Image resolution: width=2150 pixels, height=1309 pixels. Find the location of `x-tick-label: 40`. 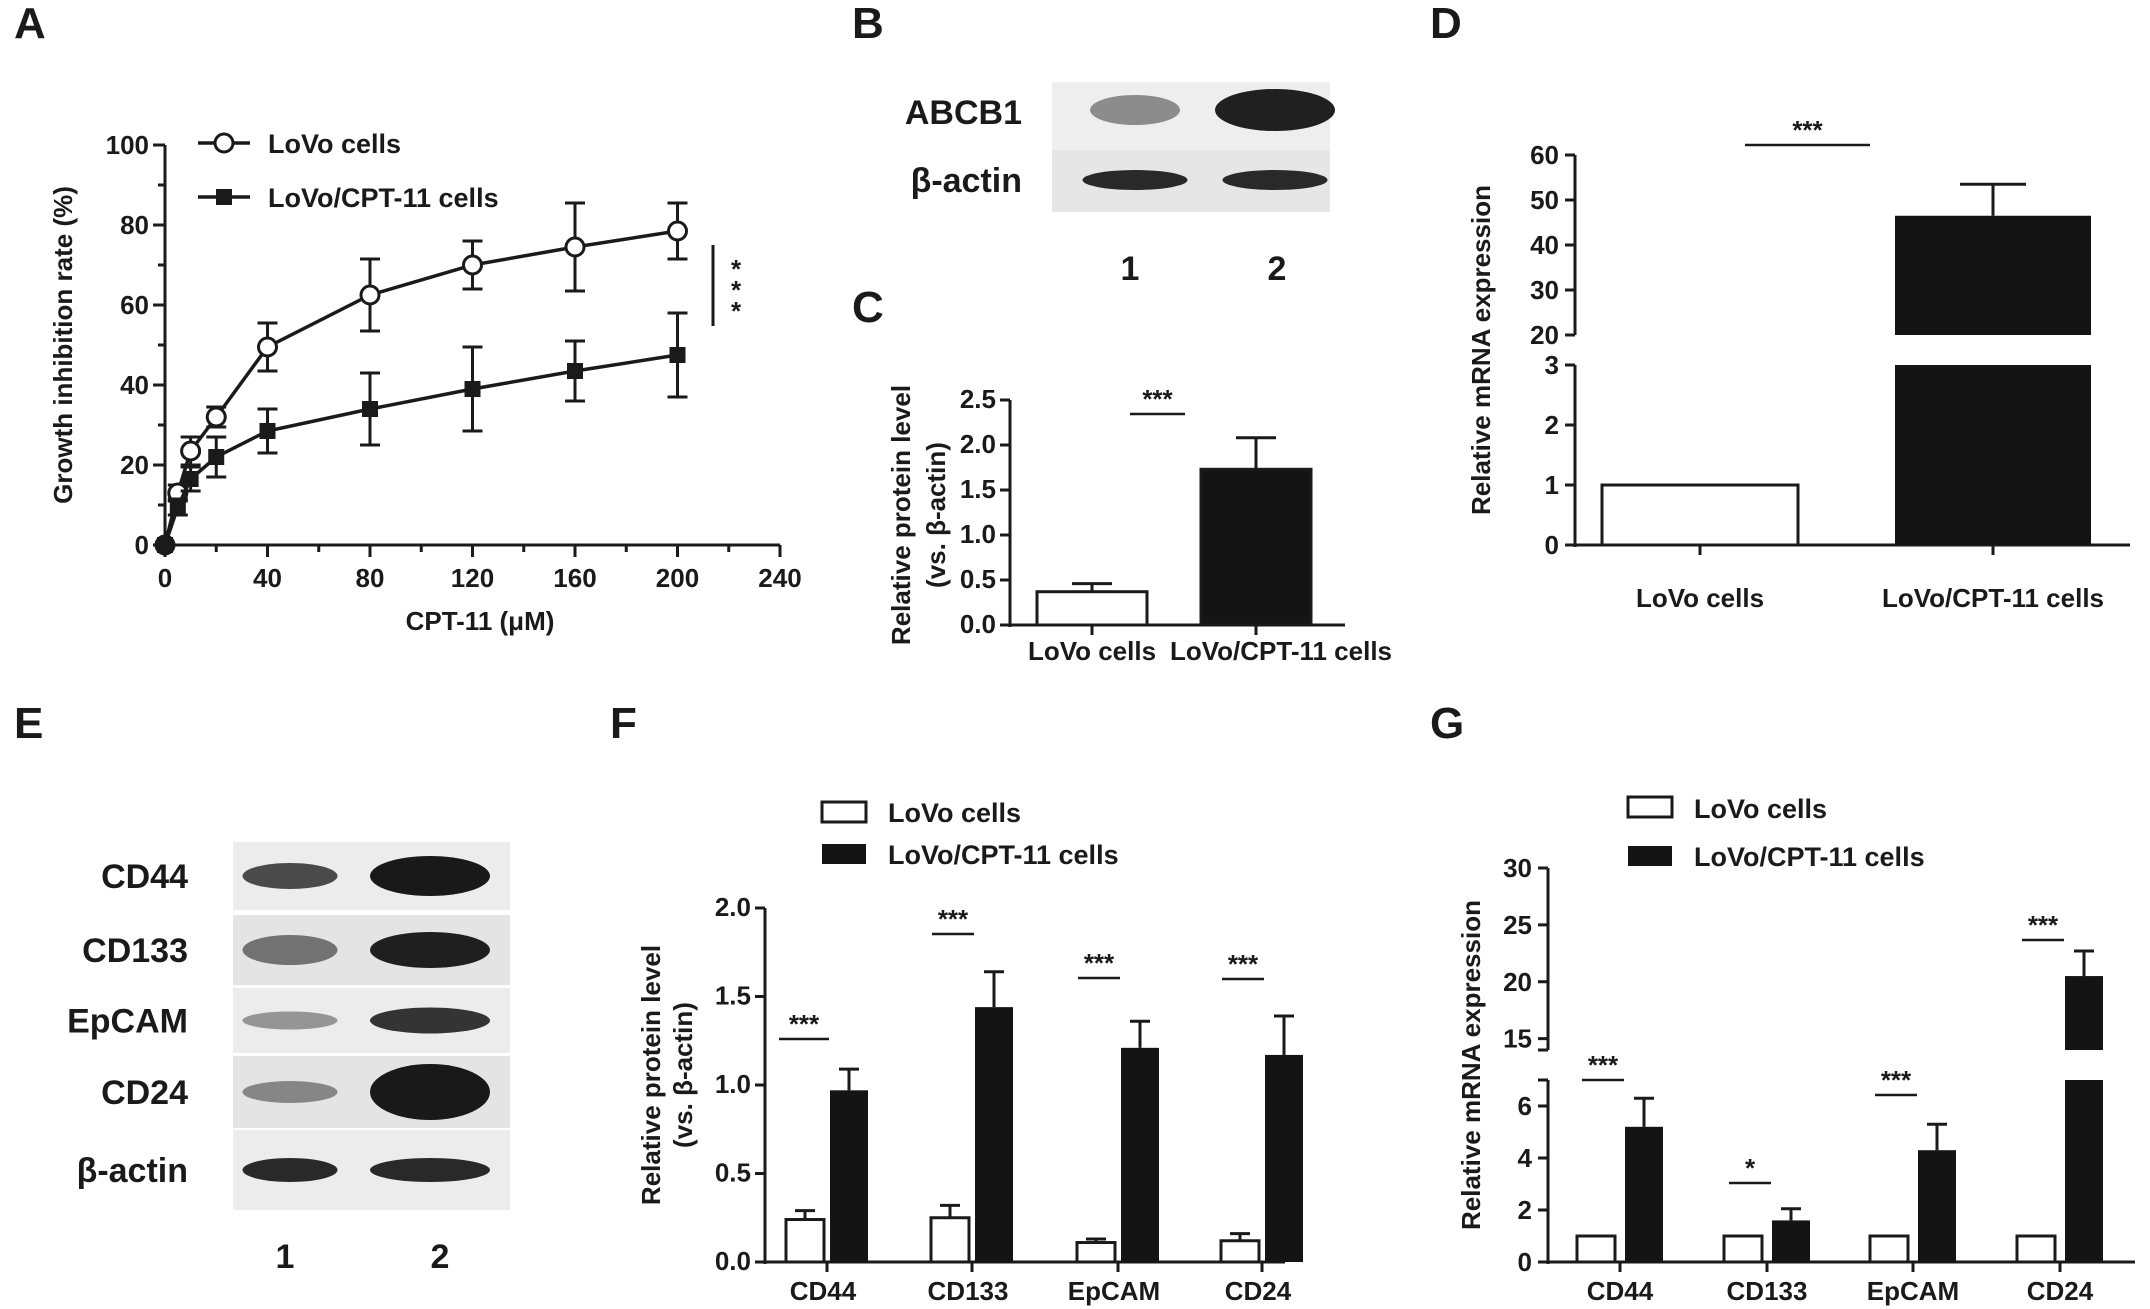

x-tick-label: 40 is located at coordinates (267, 578).